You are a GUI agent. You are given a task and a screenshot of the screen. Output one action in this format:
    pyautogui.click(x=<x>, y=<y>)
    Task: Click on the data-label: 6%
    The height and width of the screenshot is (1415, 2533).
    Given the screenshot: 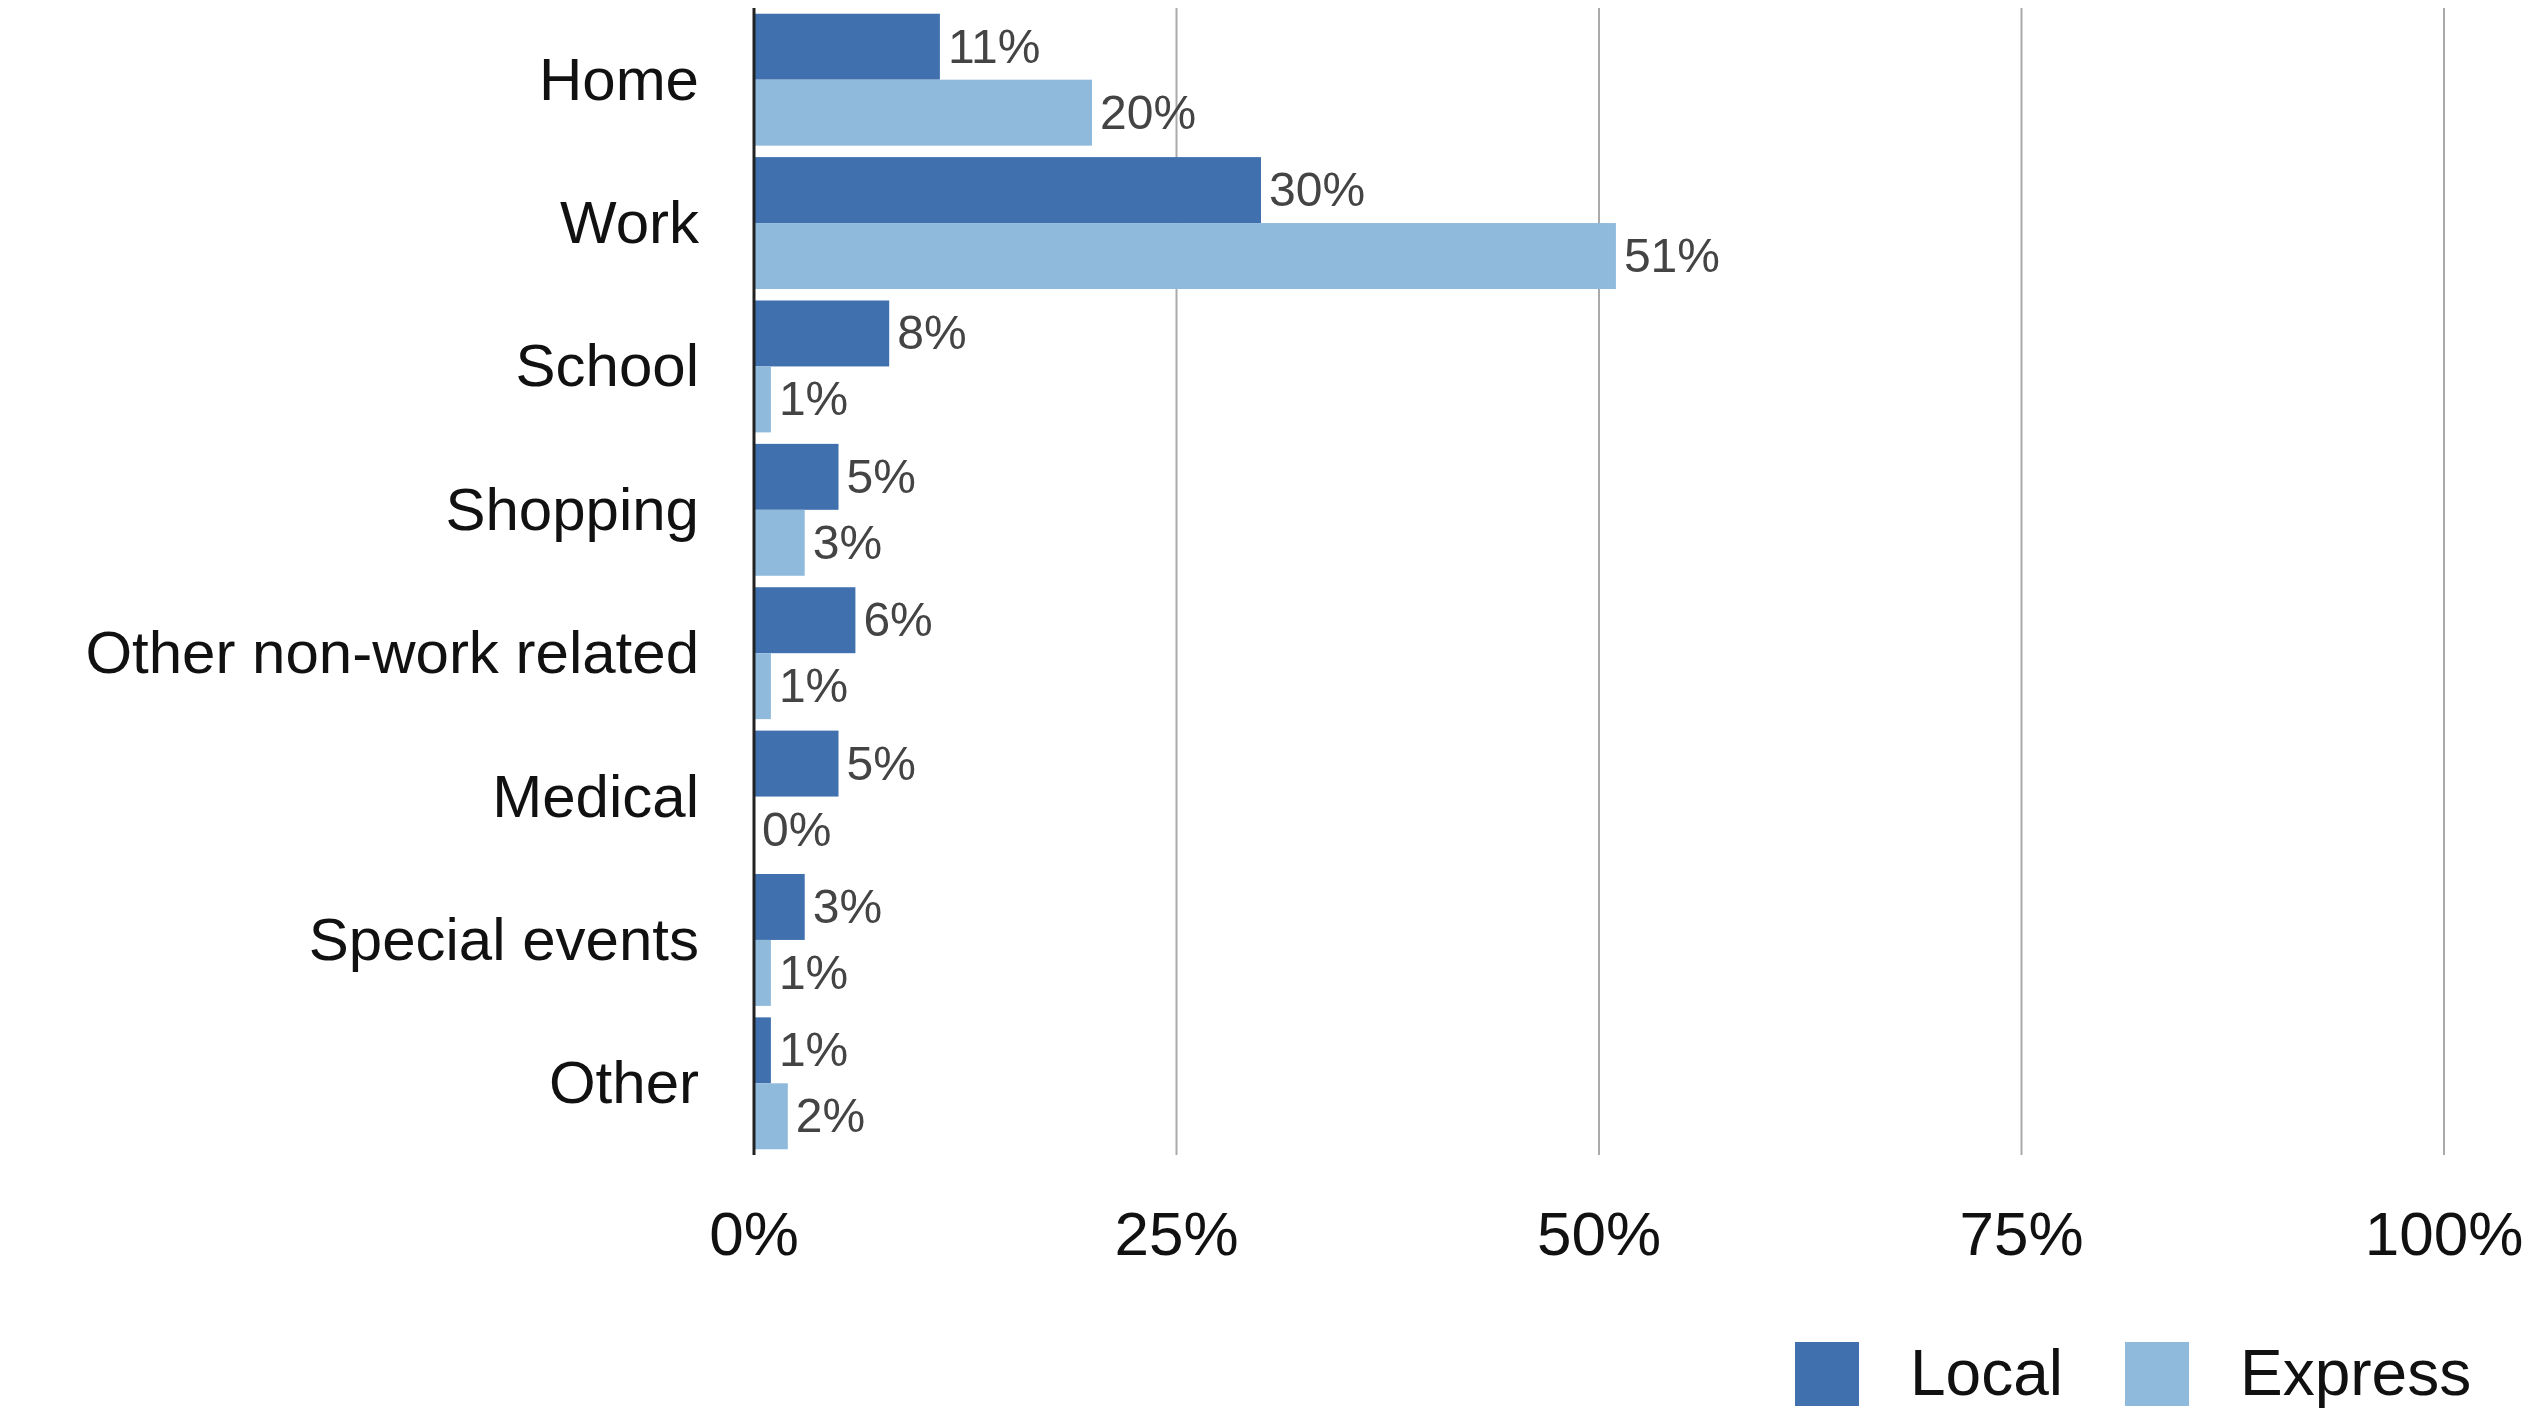 What is the action you would take?
    pyautogui.click(x=898, y=620)
    